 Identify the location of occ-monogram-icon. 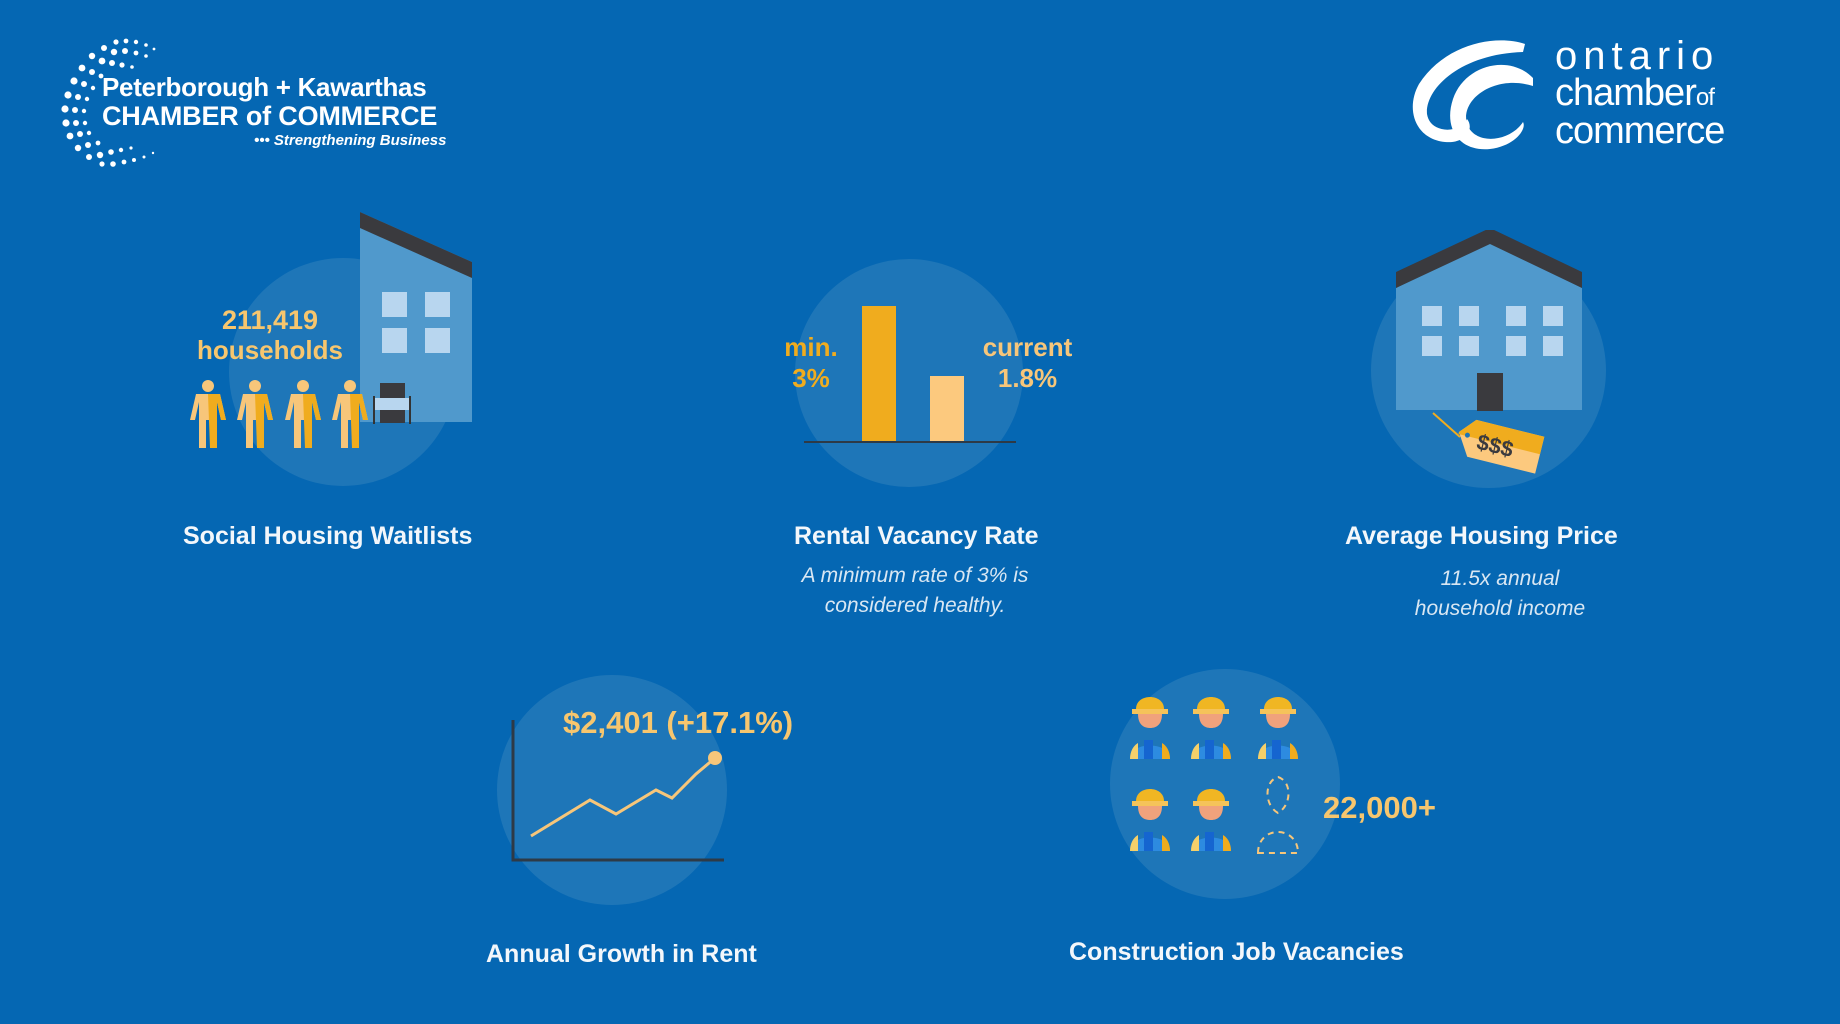
(1472, 95).